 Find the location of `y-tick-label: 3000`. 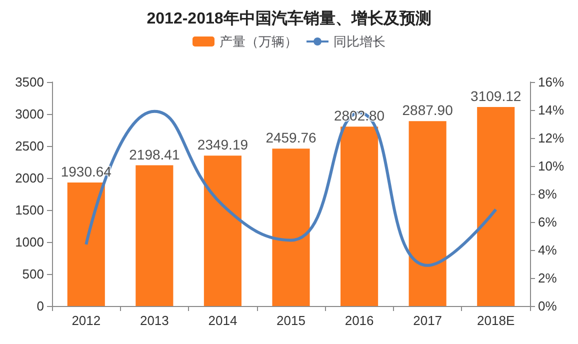

y-tick-label: 3000 is located at coordinates (29, 114).